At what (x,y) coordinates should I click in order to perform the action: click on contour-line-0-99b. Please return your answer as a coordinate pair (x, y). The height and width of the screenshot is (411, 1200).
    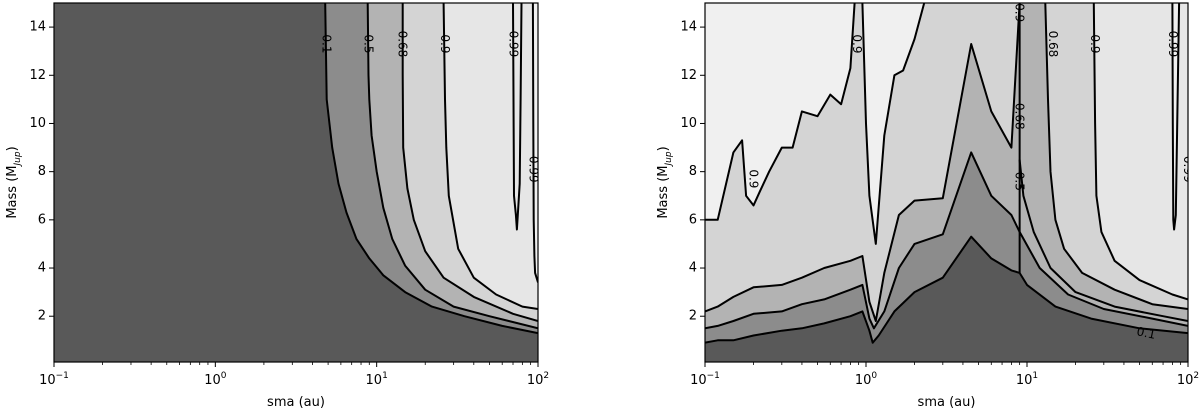
    Looking at the image, I should click on (1176, 117).